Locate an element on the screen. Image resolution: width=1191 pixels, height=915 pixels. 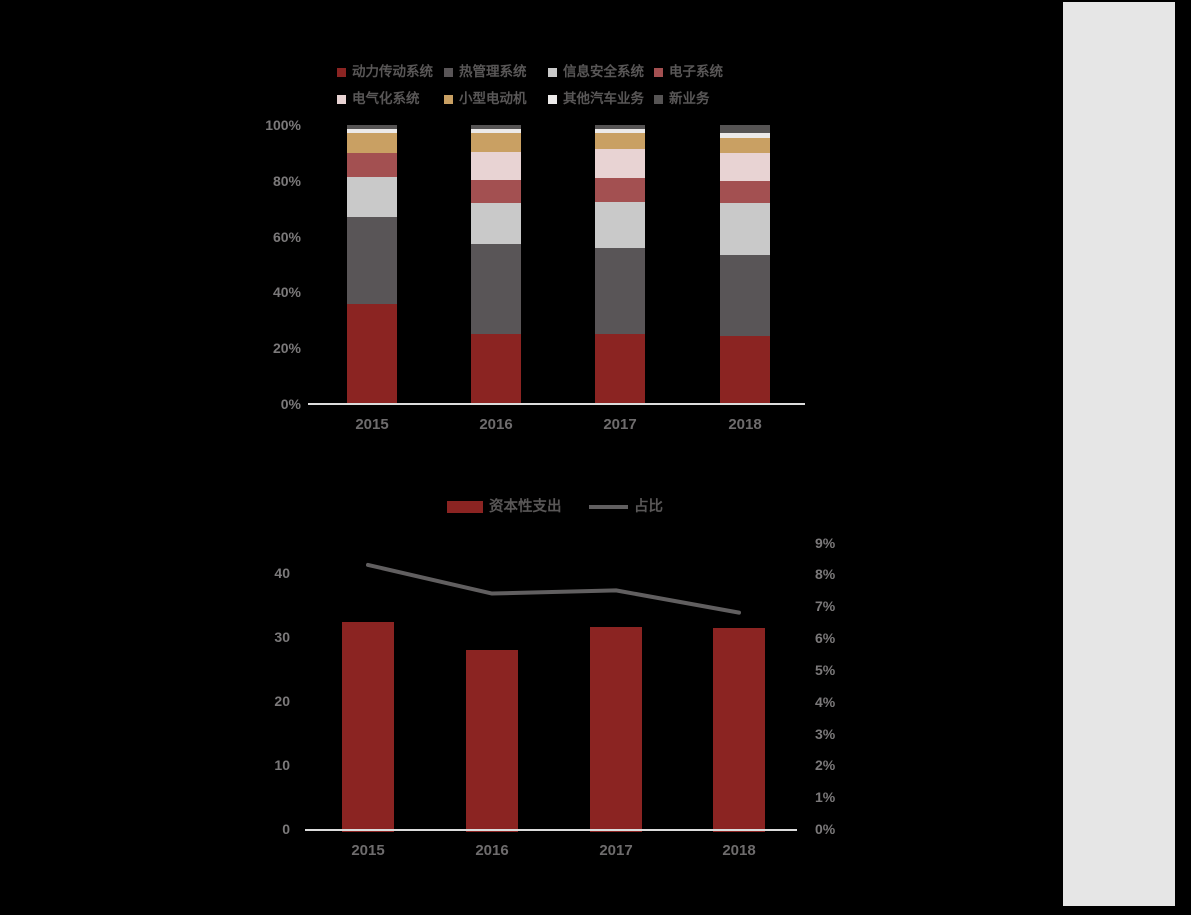
legend-item: 小型电动机 is located at coordinates (485, 99).